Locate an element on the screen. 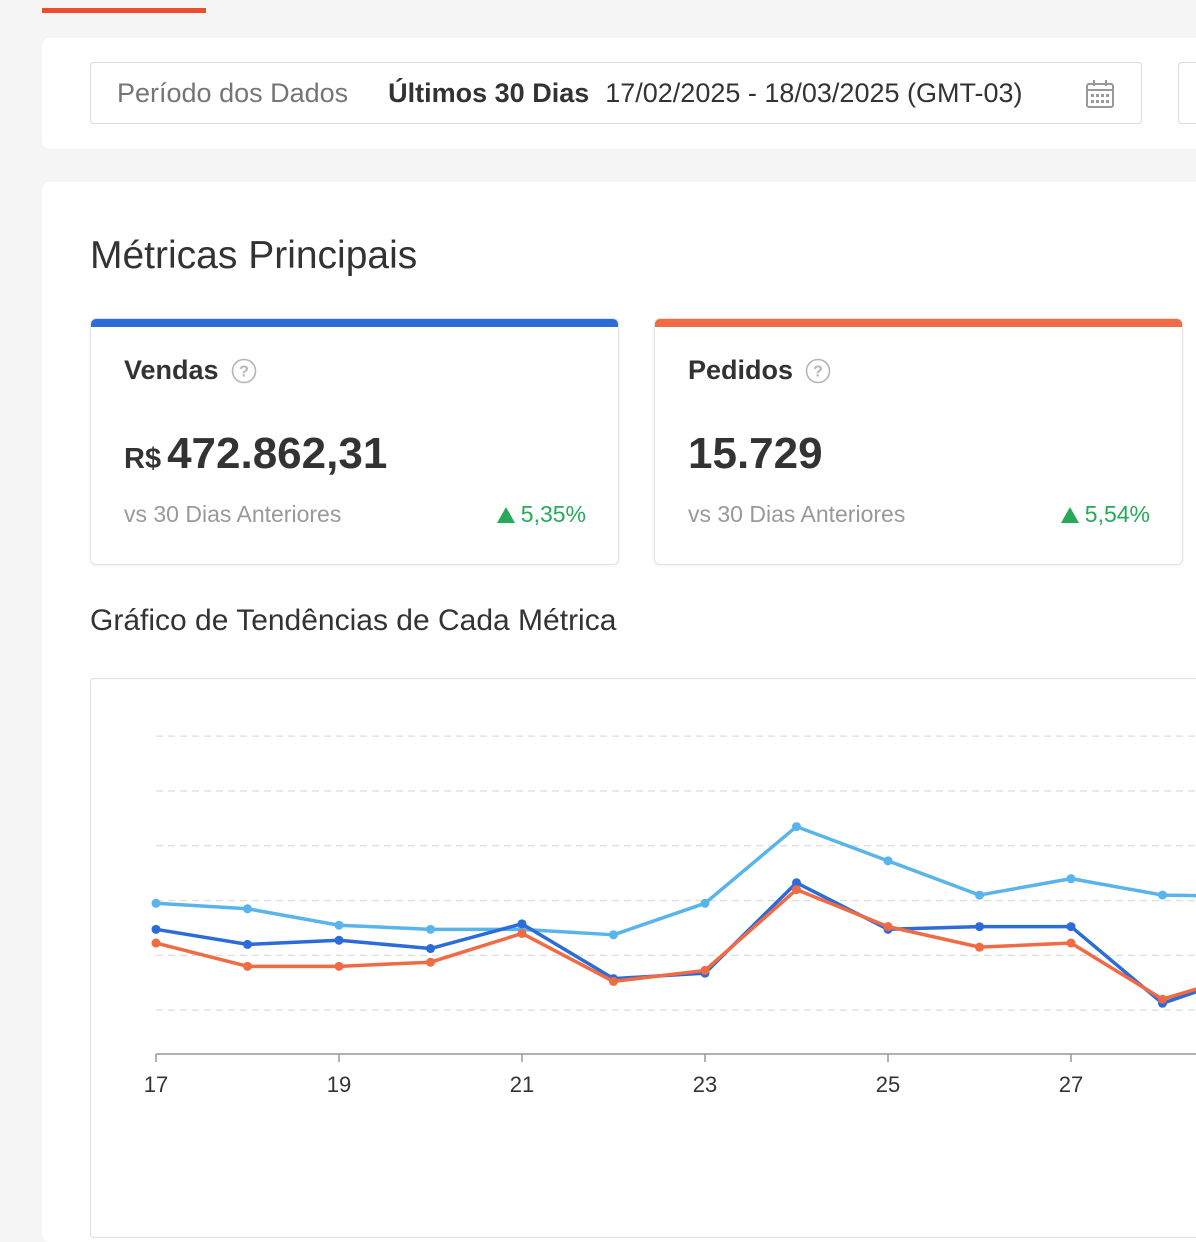 This screenshot has width=1196, height=1242. card-title-text: Vendas is located at coordinates (171, 370).